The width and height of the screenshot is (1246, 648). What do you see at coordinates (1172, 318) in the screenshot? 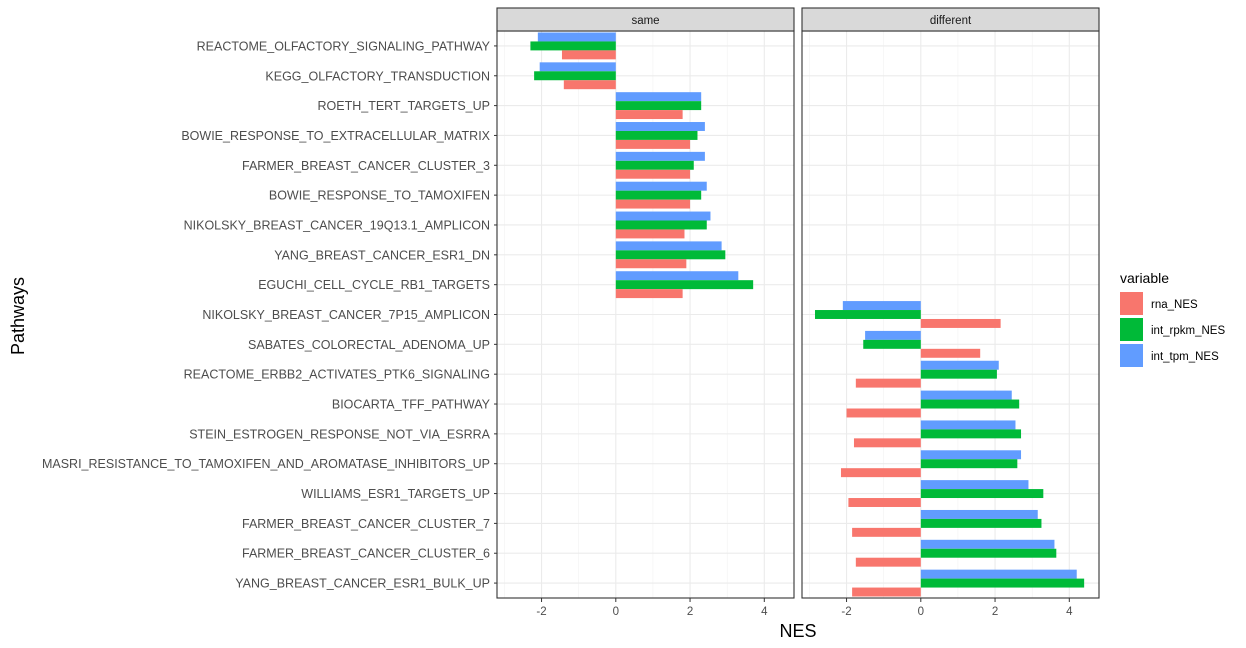
I see `legend: variable rna_NES int_rpkm_NES int_tpm_NES` at bounding box center [1172, 318].